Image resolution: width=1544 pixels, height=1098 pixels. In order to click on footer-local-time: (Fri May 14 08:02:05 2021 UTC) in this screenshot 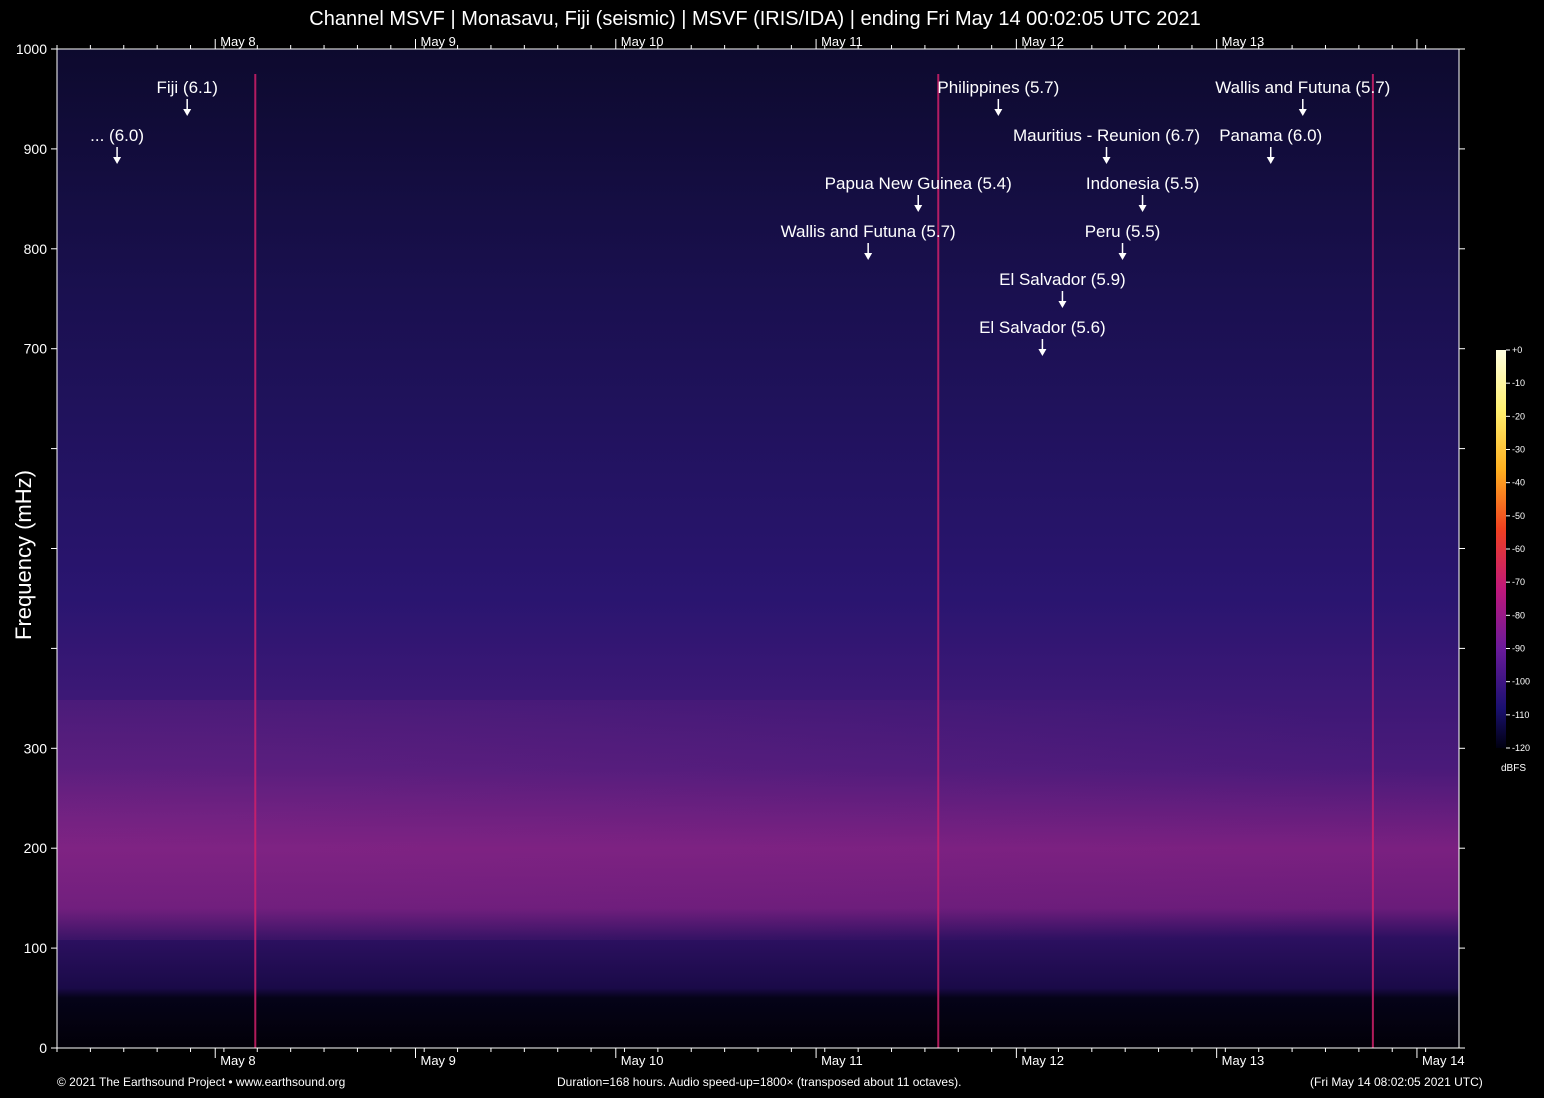, I will do `click(1396, 1082)`.